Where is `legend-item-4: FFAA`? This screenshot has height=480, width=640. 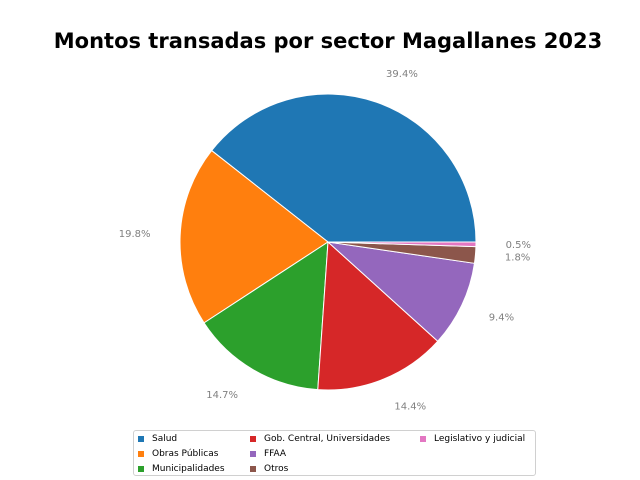
legend-item-4: FFAA is located at coordinates (268, 454).